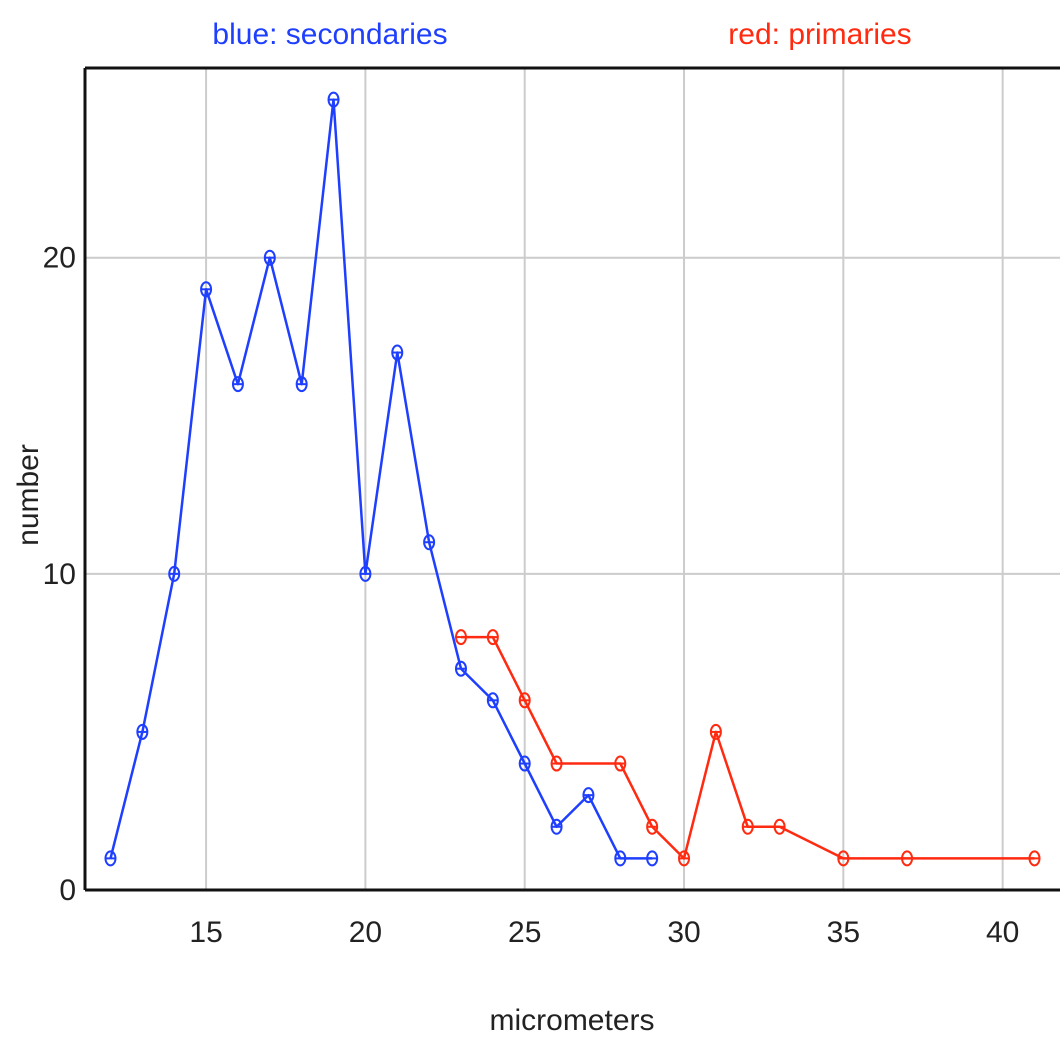 The image size is (1060, 1042). What do you see at coordinates (683, 932) in the screenshot?
I see `x-tick-label: 30` at bounding box center [683, 932].